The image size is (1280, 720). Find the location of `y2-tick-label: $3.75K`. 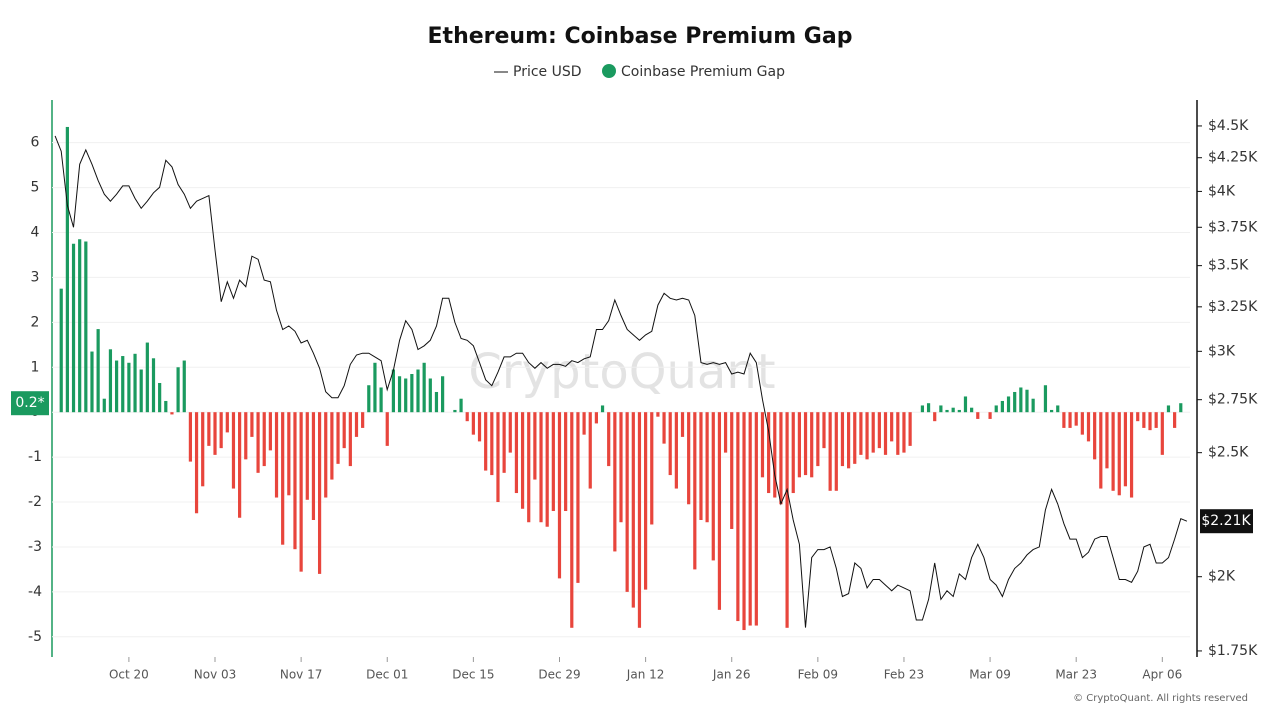

y2-tick-label: $3.75K is located at coordinates (1233, 227).